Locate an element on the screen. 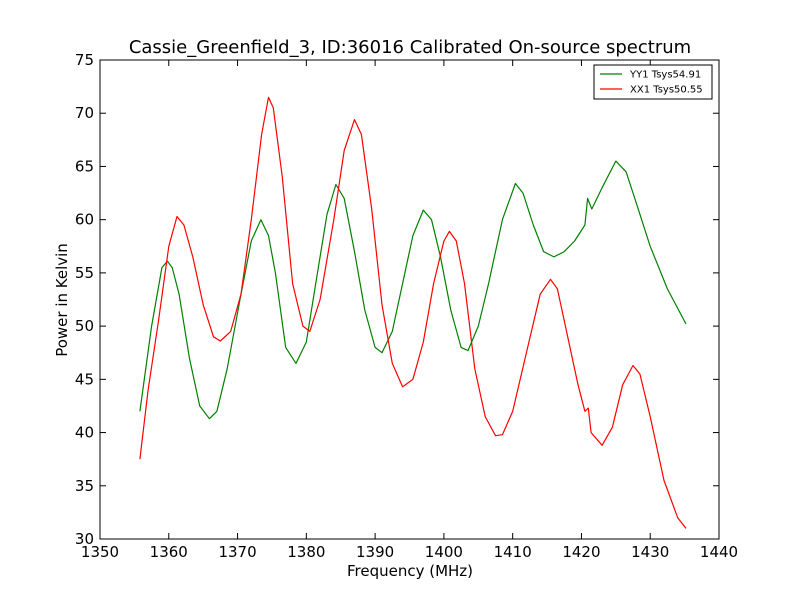  y-tick-label: 60 is located at coordinates (84, 220).